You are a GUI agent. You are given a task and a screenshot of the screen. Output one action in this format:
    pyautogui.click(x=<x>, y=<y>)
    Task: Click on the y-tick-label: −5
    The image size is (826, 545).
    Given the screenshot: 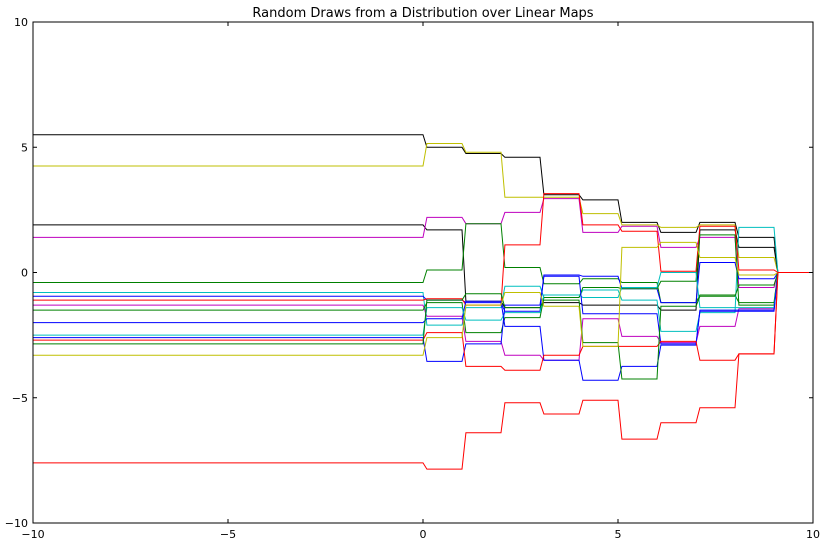 What is the action you would take?
    pyautogui.click(x=20, y=398)
    